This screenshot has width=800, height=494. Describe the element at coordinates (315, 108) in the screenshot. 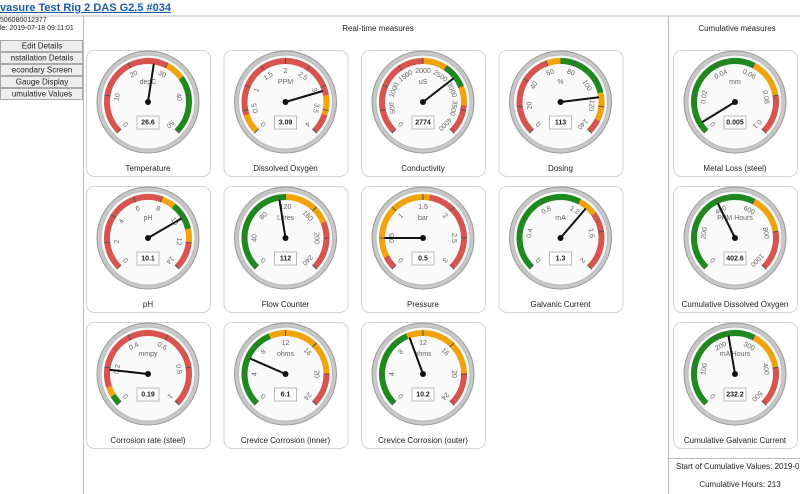

I see `gauge-tick-label: 3.5` at that location.